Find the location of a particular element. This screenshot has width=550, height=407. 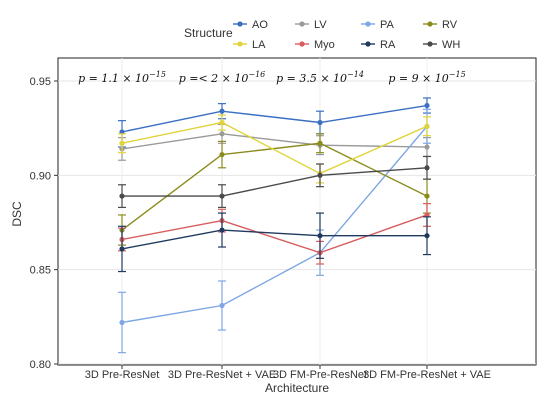

series-ra is located at coordinates (274, 242).